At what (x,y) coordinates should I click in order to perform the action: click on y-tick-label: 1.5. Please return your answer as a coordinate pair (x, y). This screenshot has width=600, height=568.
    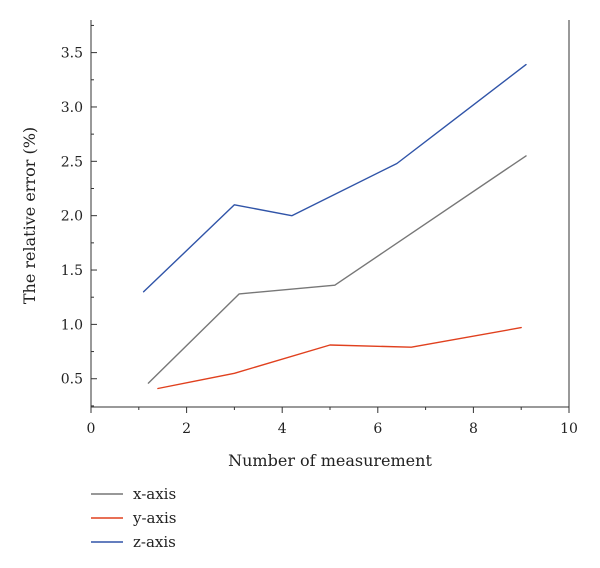
    Looking at the image, I should click on (72, 271).